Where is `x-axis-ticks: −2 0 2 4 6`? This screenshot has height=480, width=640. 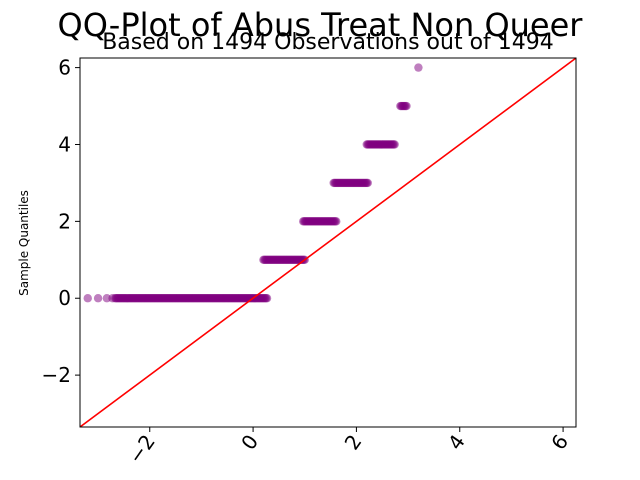 x-axis-ticks: −2 0 2 4 6 is located at coordinates (348, 447).